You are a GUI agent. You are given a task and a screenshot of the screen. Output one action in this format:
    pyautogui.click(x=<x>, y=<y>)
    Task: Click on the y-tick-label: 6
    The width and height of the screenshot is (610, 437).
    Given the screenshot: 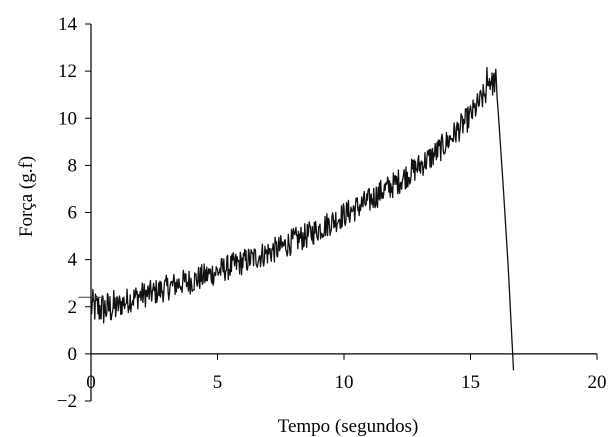 What is the action you would take?
    pyautogui.click(x=73, y=213)
    